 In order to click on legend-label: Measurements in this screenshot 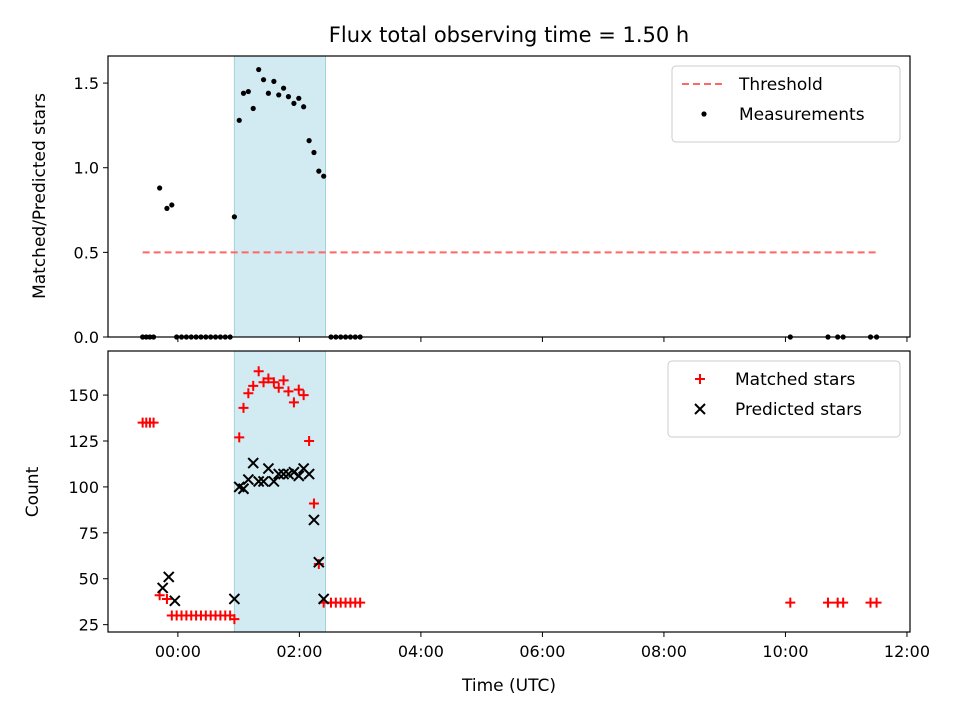, I will do `click(802, 115)`.